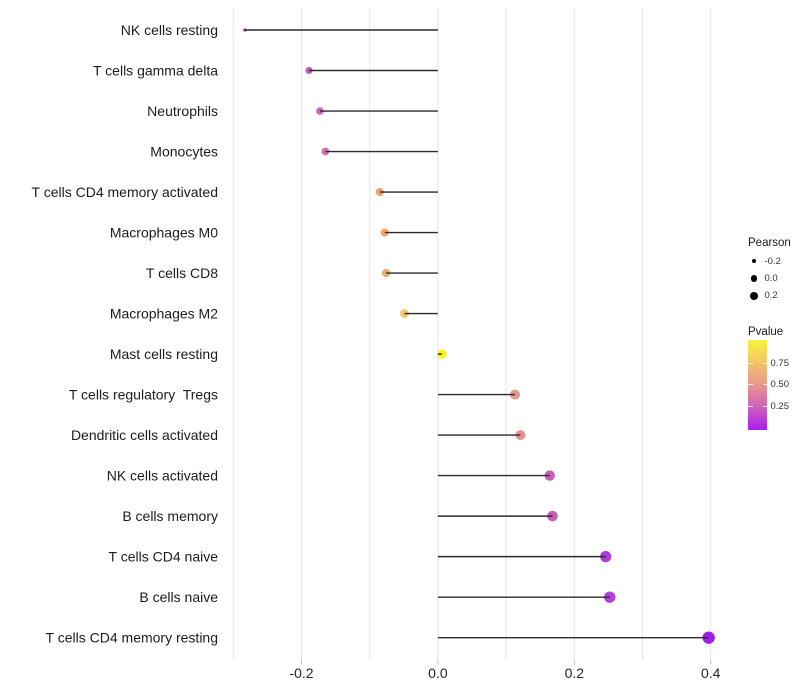 The height and width of the screenshot is (700, 800). What do you see at coordinates (164, 232) in the screenshot?
I see `y-axis-label: Macrophages M0` at bounding box center [164, 232].